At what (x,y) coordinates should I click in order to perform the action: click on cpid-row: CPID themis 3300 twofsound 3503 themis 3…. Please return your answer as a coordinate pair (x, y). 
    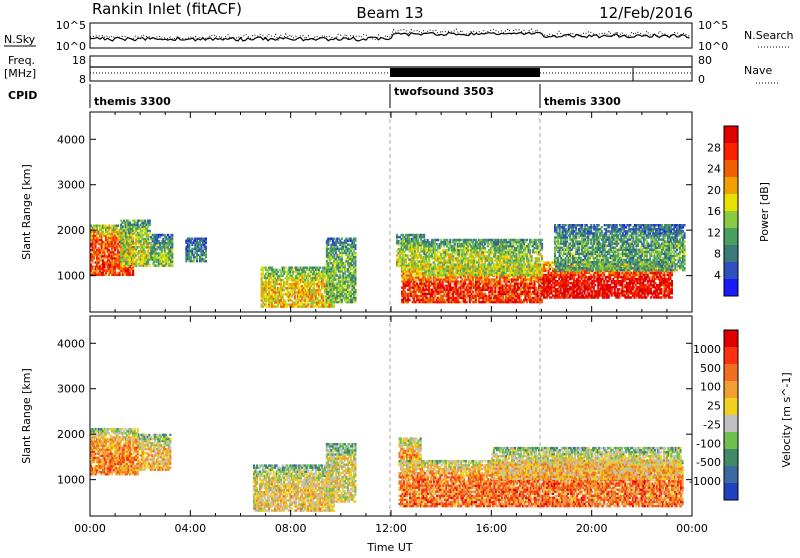
    Looking at the image, I should click on (314, 96).